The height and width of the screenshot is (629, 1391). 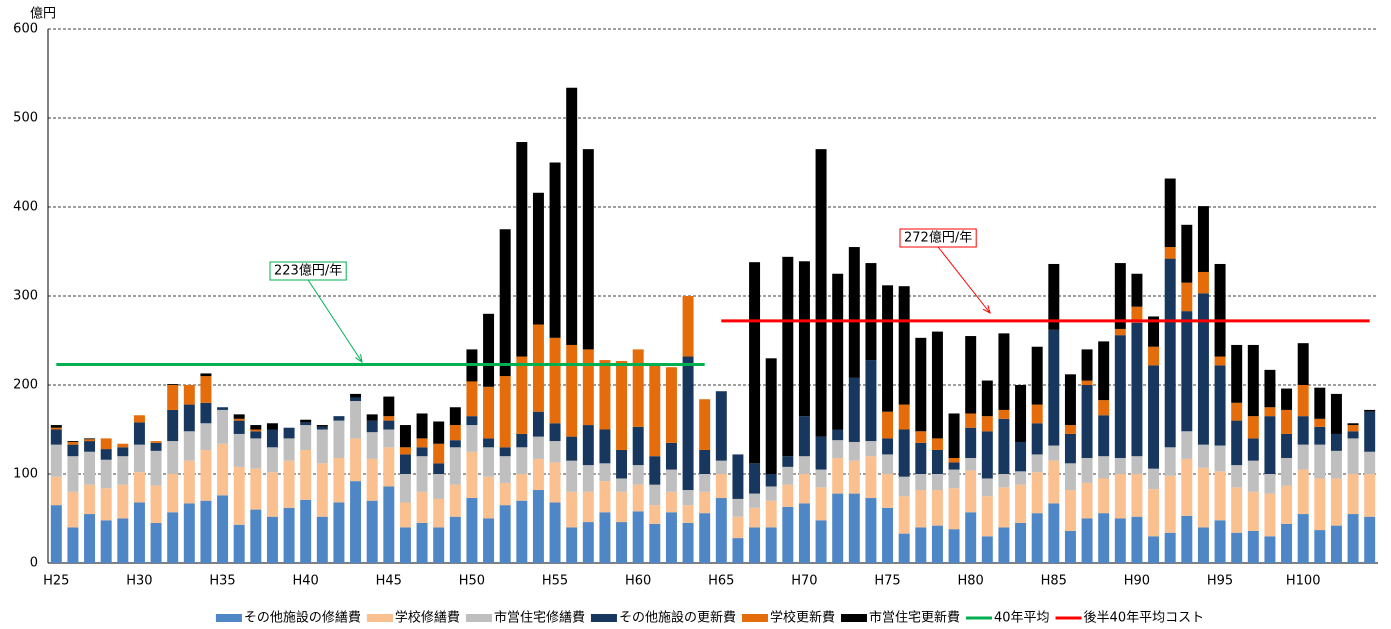 I want to click on legend-label: 後半40年平均コスト, so click(x=1144, y=618).